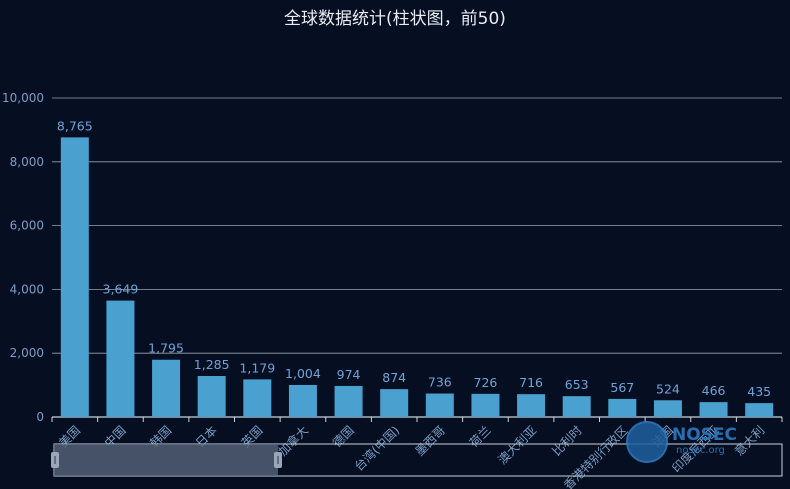  What do you see at coordinates (303, 373) in the screenshot?
I see `data-label: 1,004` at bounding box center [303, 373].